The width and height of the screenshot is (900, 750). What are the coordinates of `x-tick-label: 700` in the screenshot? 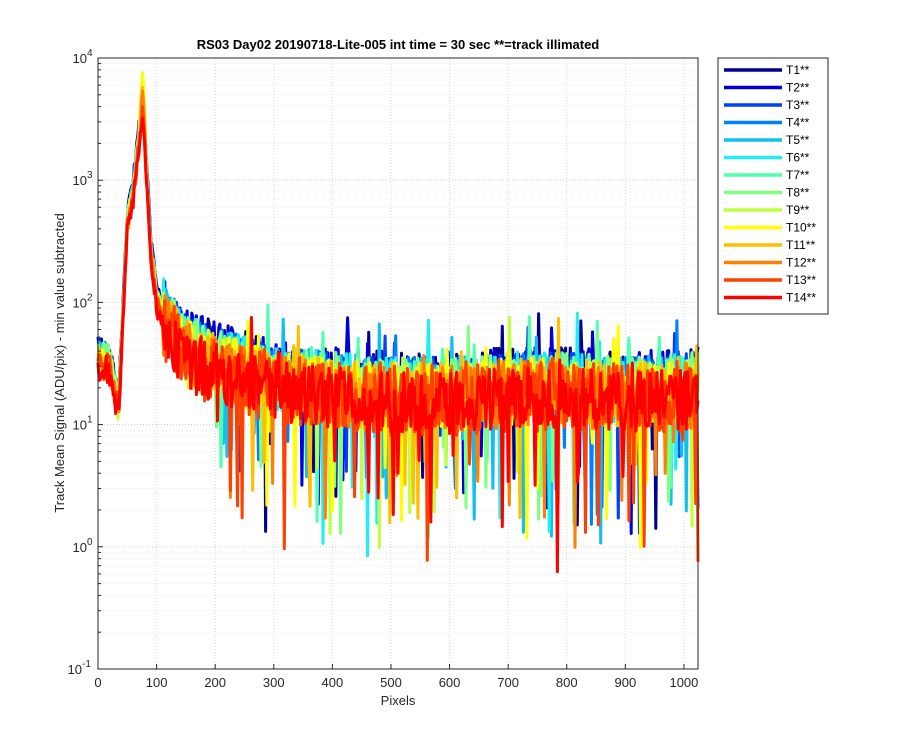 It's located at (508, 682).